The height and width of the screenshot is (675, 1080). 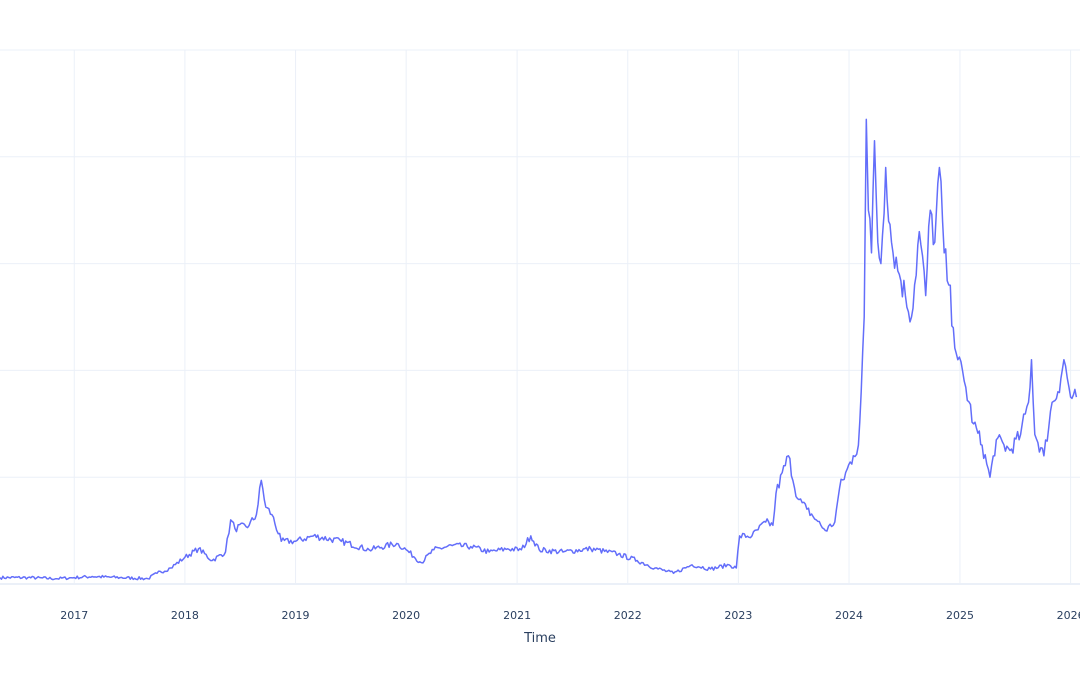 What do you see at coordinates (74, 615) in the screenshot?
I see `x-tick-label: 2017` at bounding box center [74, 615].